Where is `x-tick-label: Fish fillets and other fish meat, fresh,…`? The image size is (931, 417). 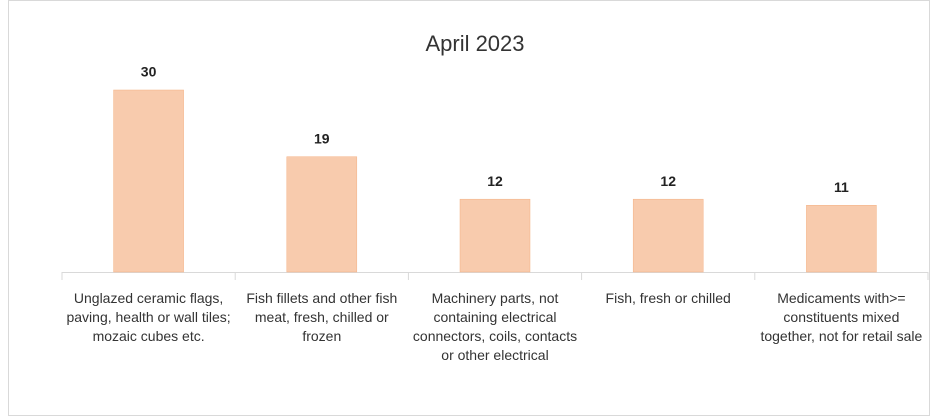 x-tick-label: Fish fillets and other fish meat, fresh,… is located at coordinates (322, 317).